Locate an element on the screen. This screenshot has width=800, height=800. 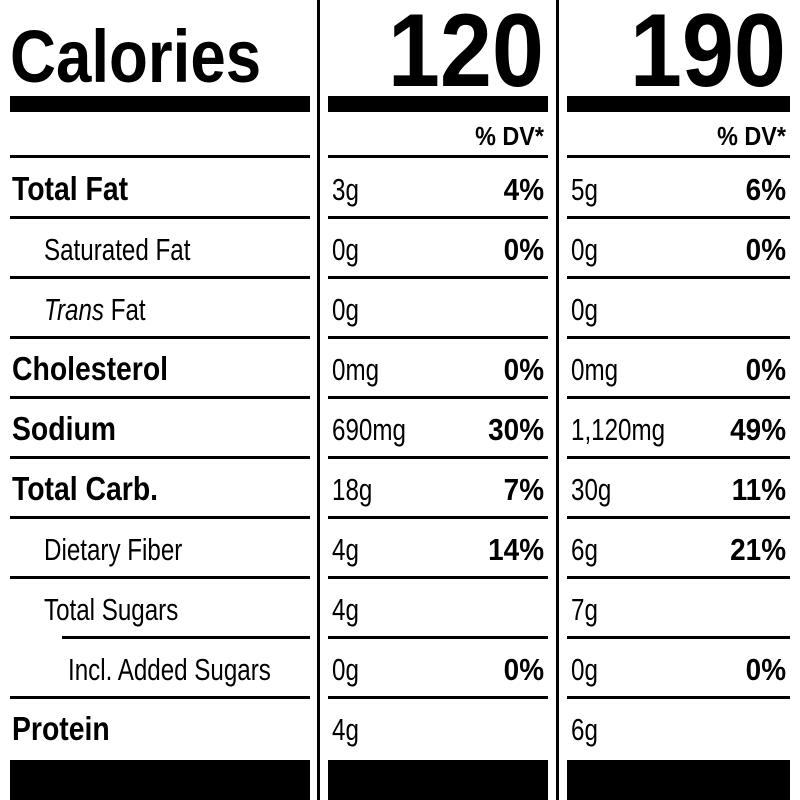
daily-value: 49% is located at coordinates (758, 430).